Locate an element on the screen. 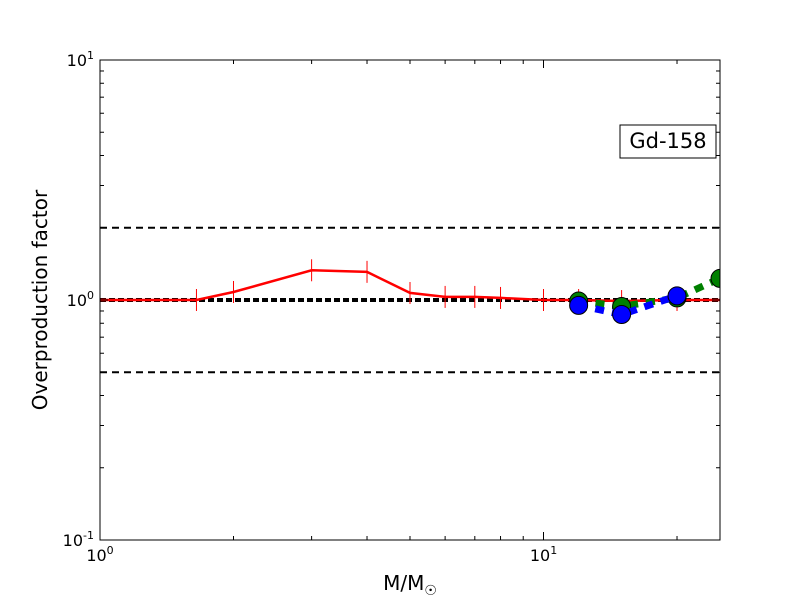  x-axis-label-main: M/M is located at coordinates (403, 583).